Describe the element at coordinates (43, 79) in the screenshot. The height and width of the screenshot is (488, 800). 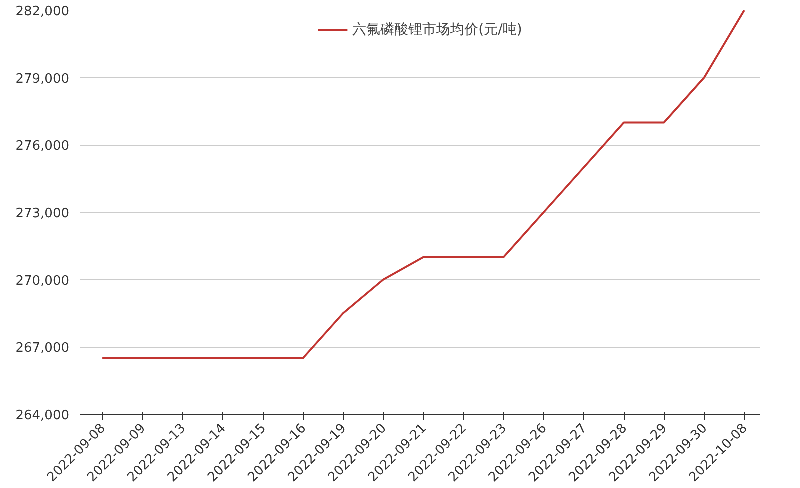
I see `y-tick-label: 279,000` at that location.